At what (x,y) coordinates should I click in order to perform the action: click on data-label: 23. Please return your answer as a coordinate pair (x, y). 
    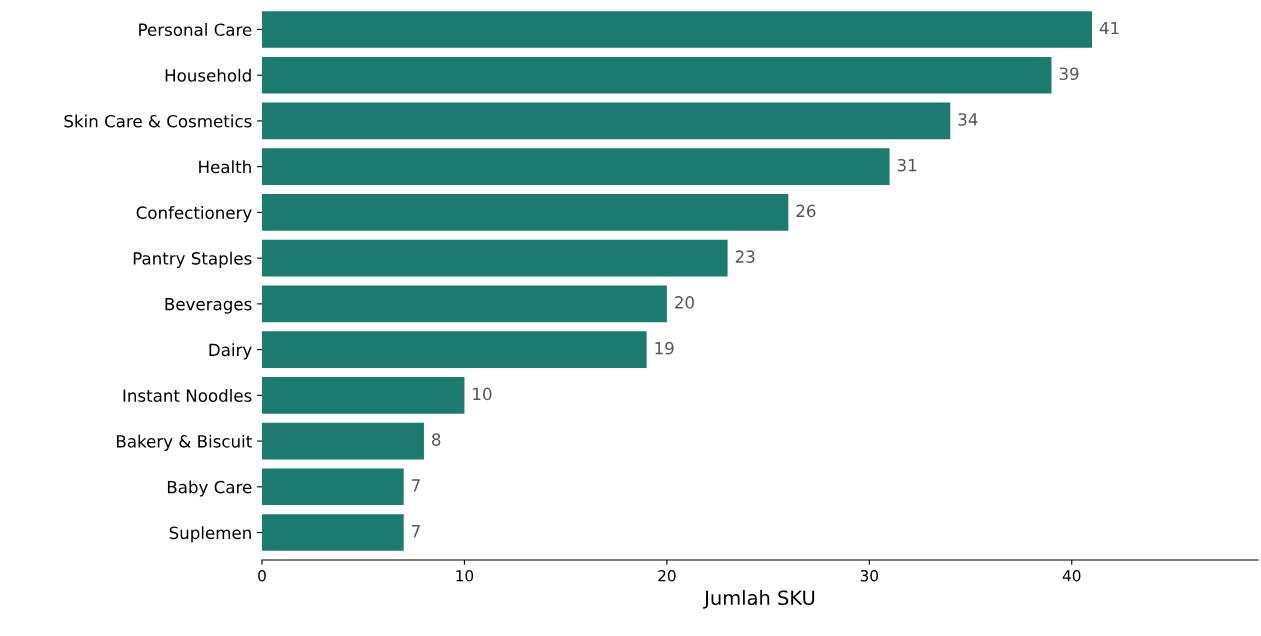
    Looking at the image, I should click on (745, 256).